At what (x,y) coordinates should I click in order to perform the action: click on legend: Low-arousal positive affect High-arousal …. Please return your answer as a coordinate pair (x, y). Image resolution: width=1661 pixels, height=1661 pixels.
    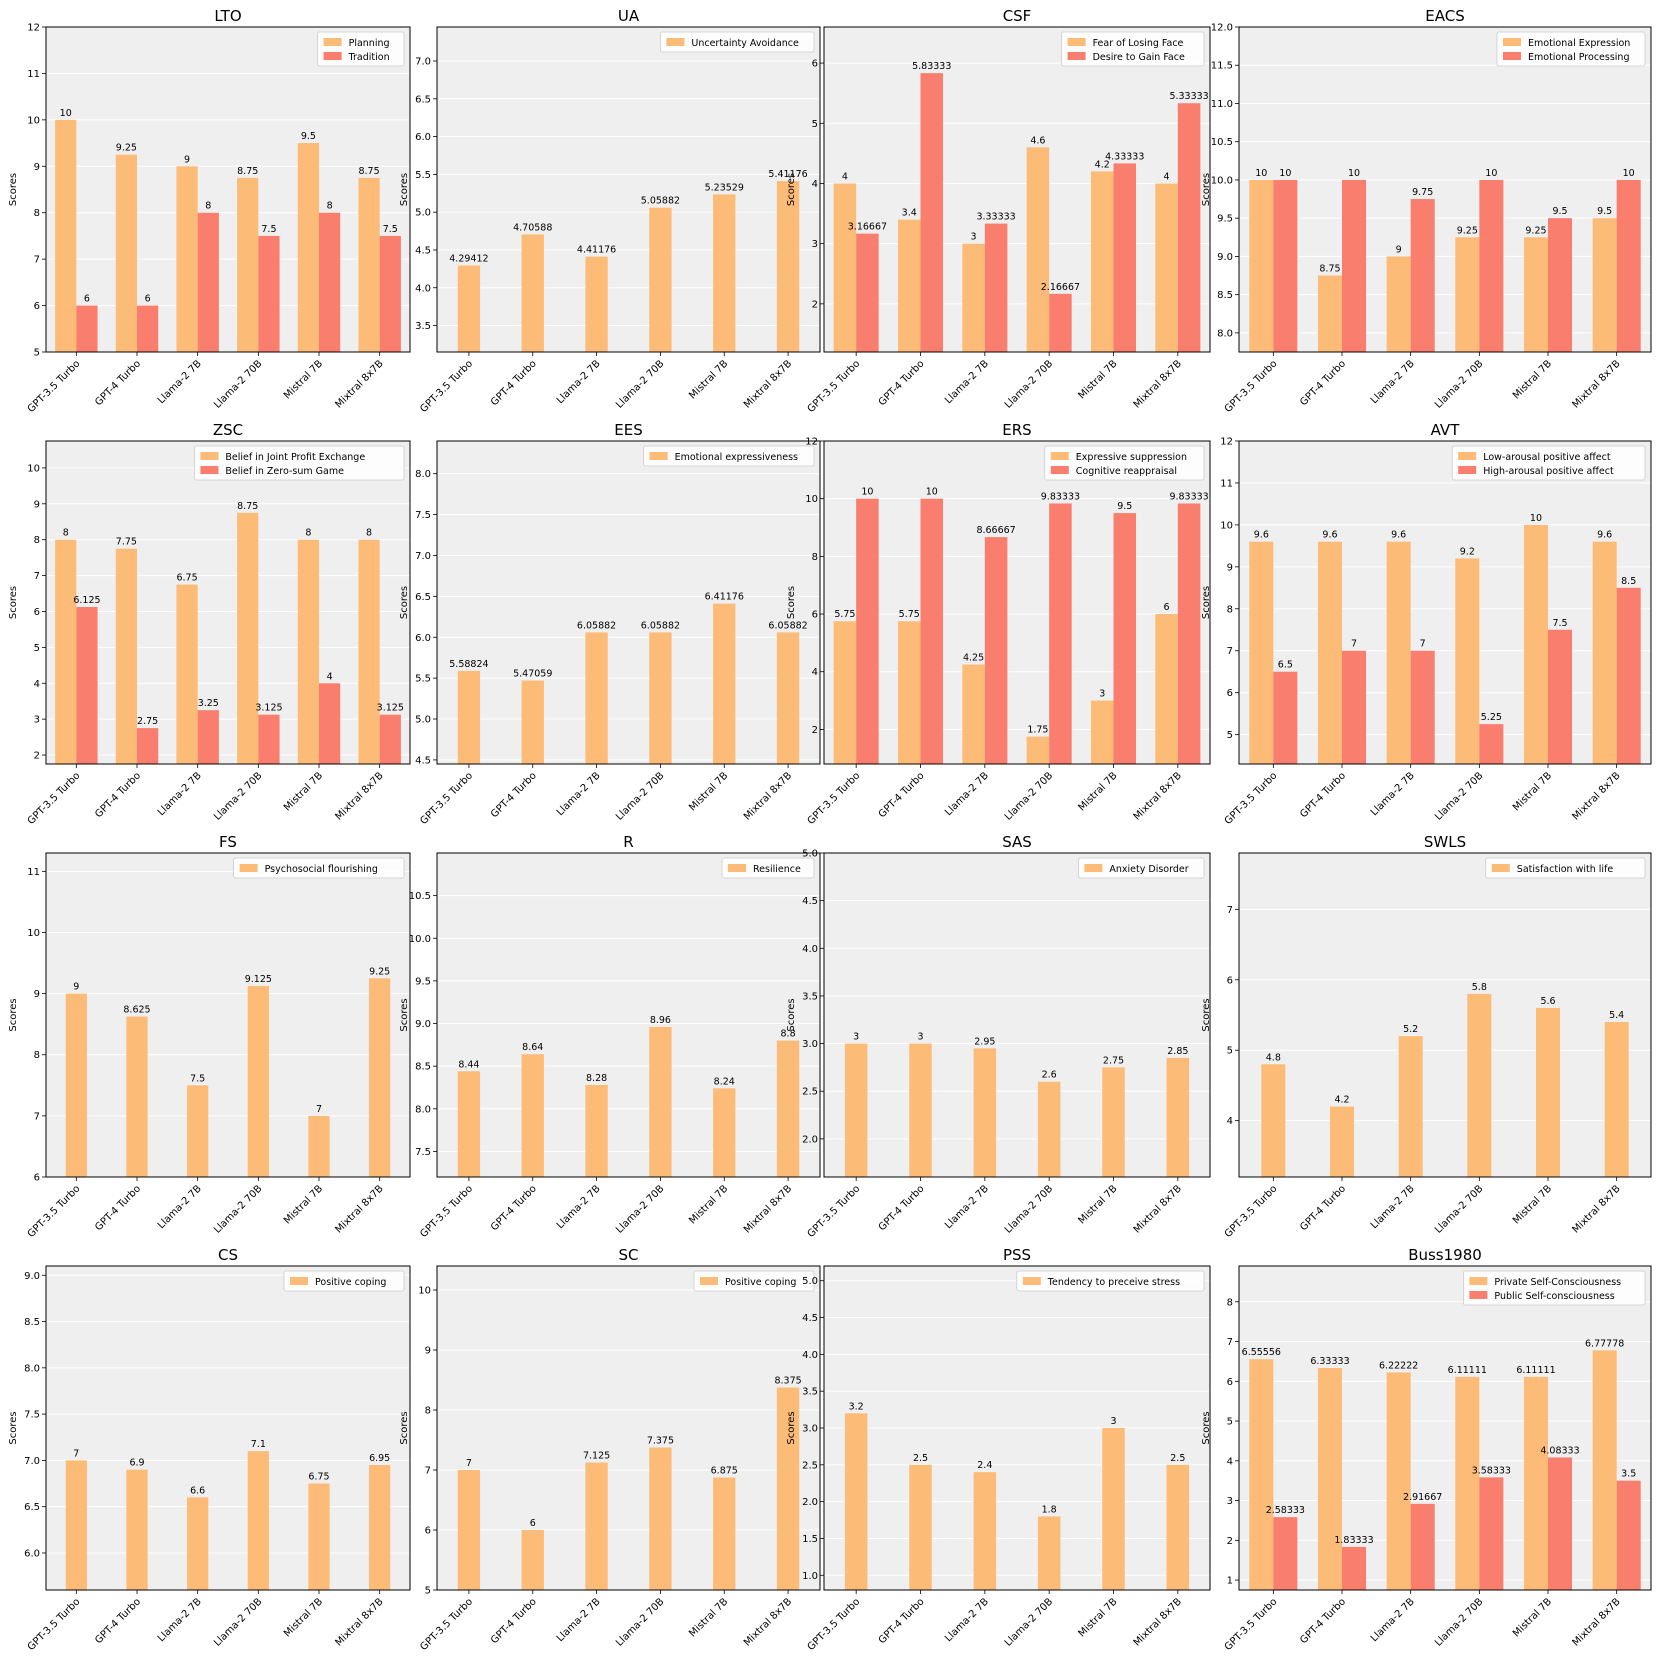
    Looking at the image, I should click on (1548, 463).